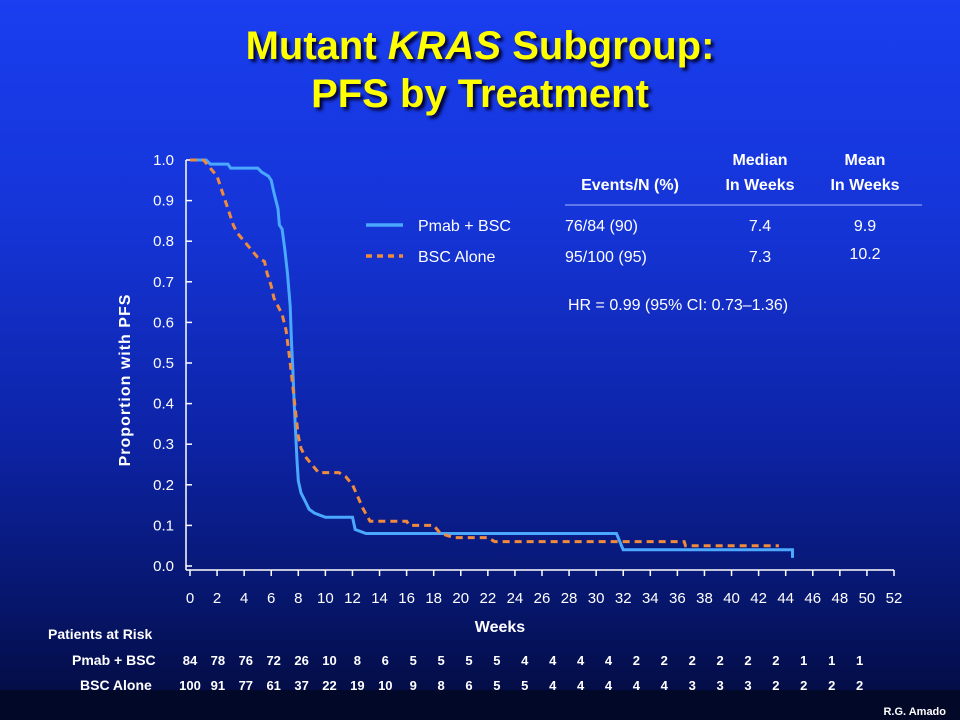 The image size is (960, 720). I want to click on bsc-events: 95/100 (95), so click(606, 257).